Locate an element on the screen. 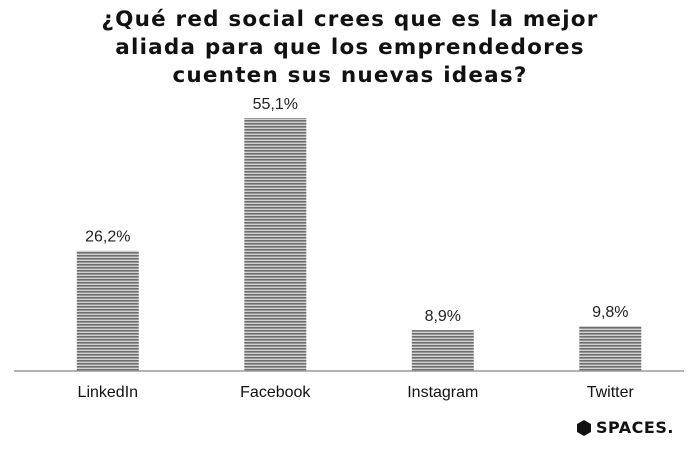  chart-title-line-3: cuenten sus nuevas ideas? is located at coordinates (350, 75).